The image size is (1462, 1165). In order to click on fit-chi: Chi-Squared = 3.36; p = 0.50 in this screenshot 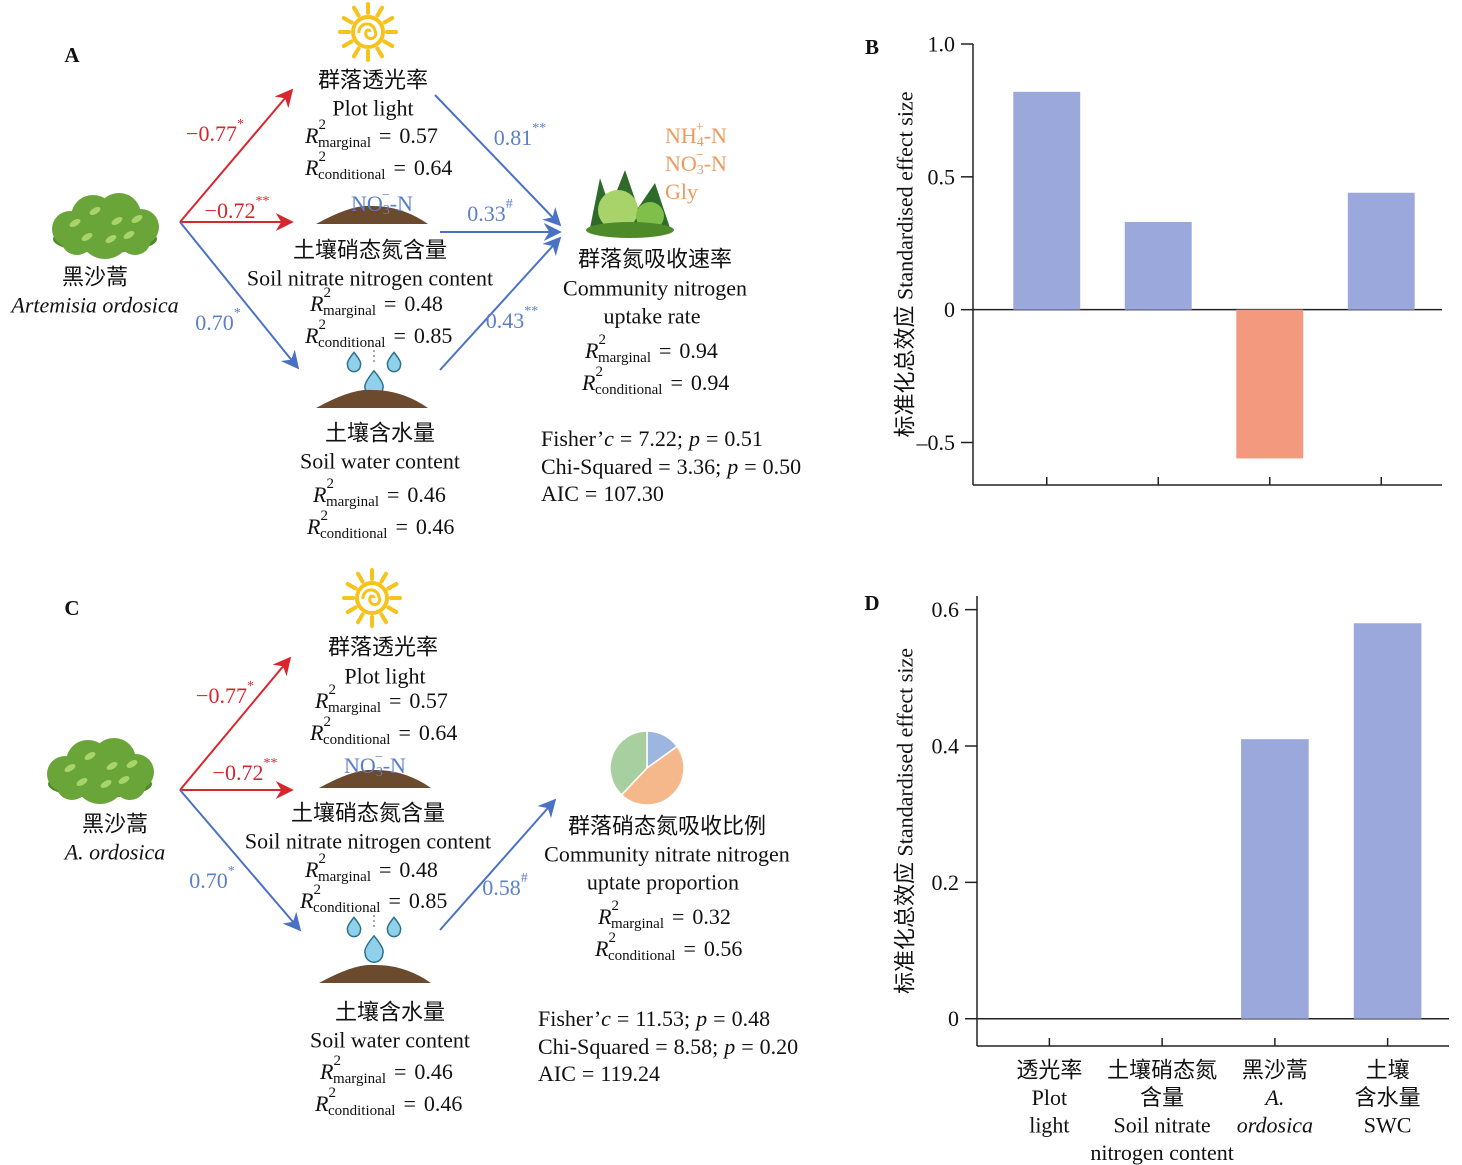, I will do `click(671, 466)`.